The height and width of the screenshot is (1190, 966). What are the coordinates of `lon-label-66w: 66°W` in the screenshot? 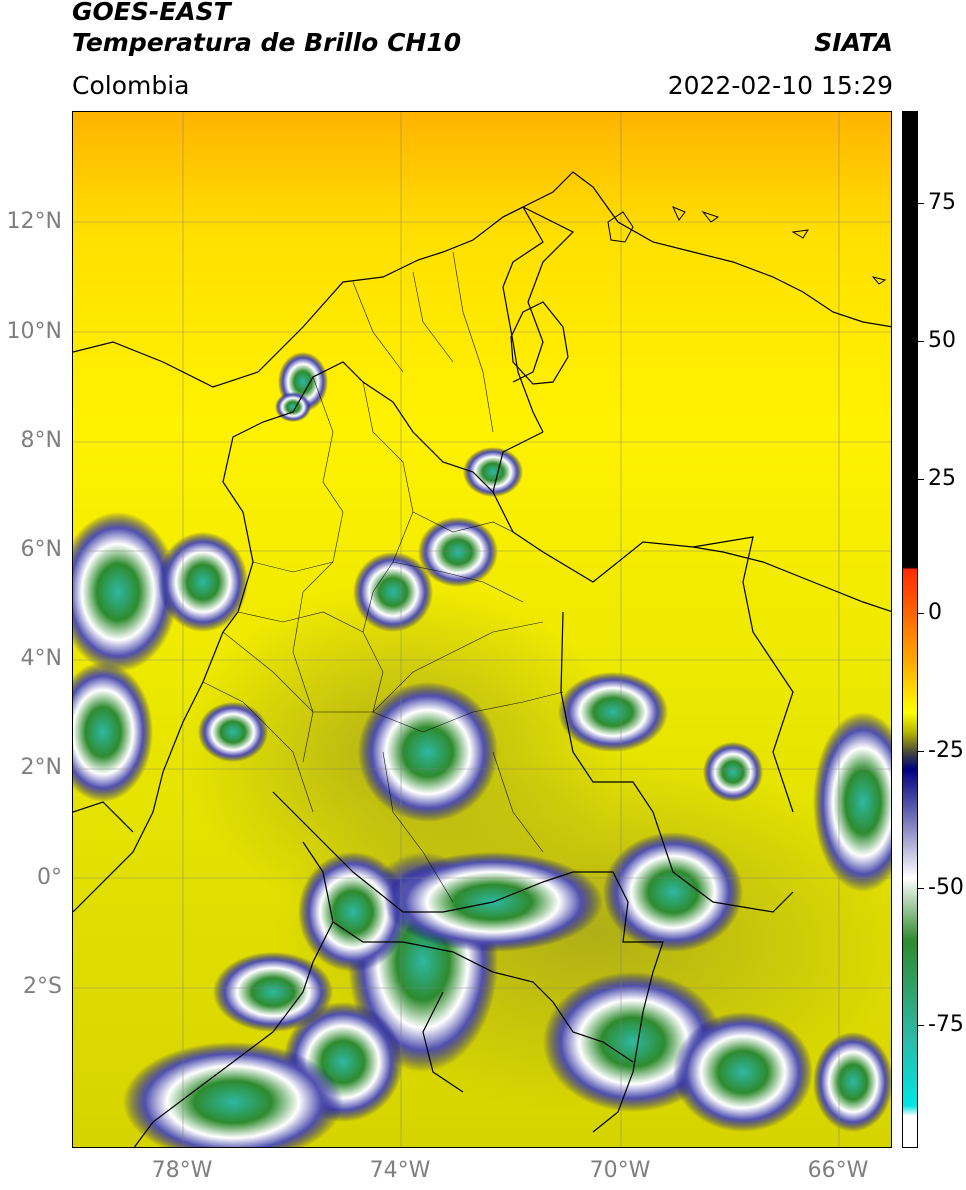 It's located at (838, 1170).